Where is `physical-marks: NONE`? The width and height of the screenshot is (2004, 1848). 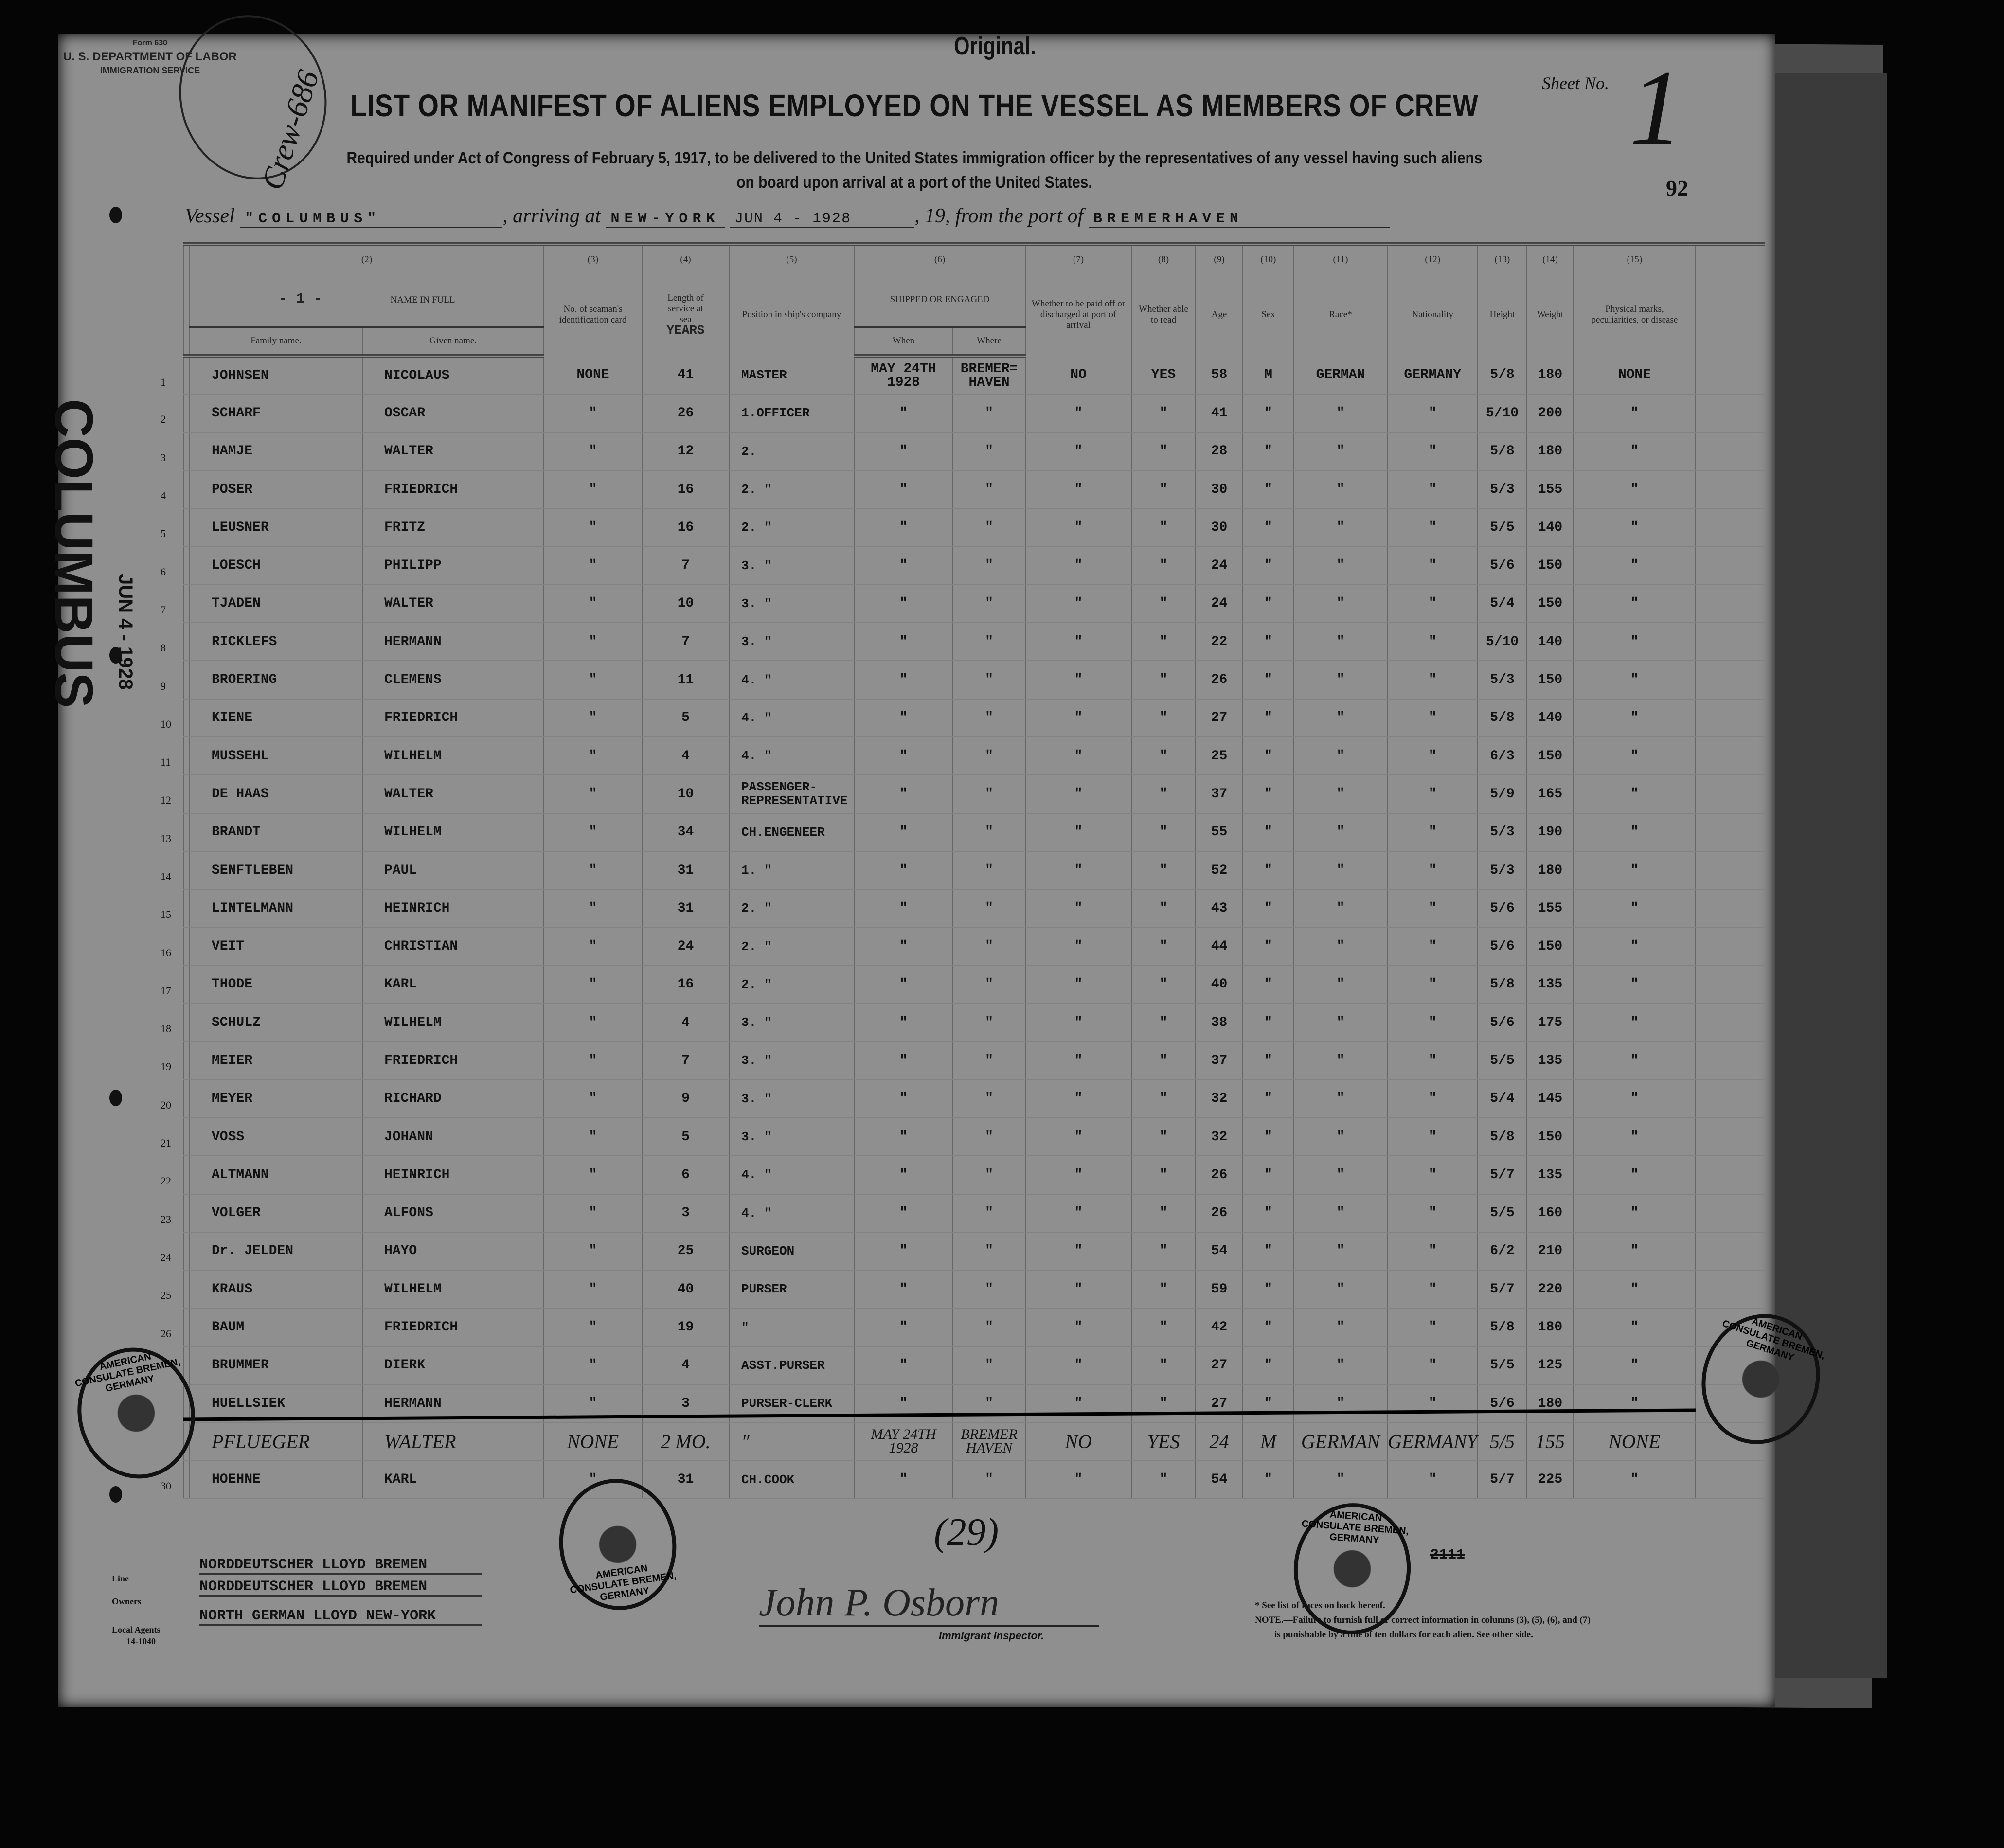
physical-marks: NONE is located at coordinates (1634, 375).